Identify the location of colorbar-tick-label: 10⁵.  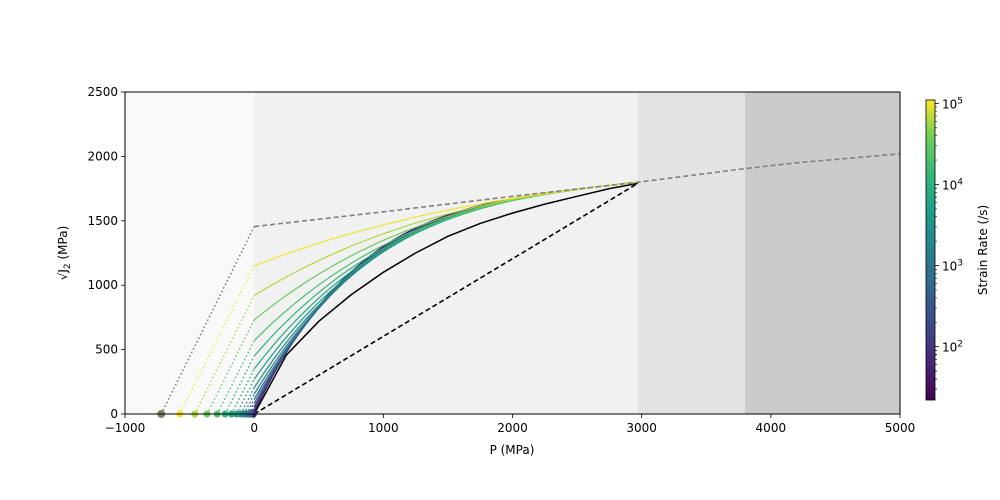
(952, 103).